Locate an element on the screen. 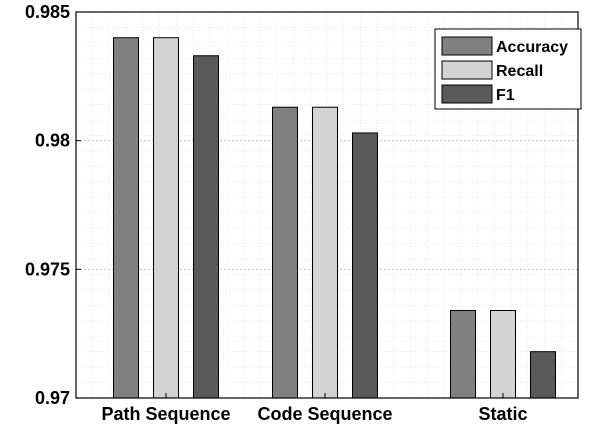  legend-swatch-f1 is located at coordinates (467, 94).